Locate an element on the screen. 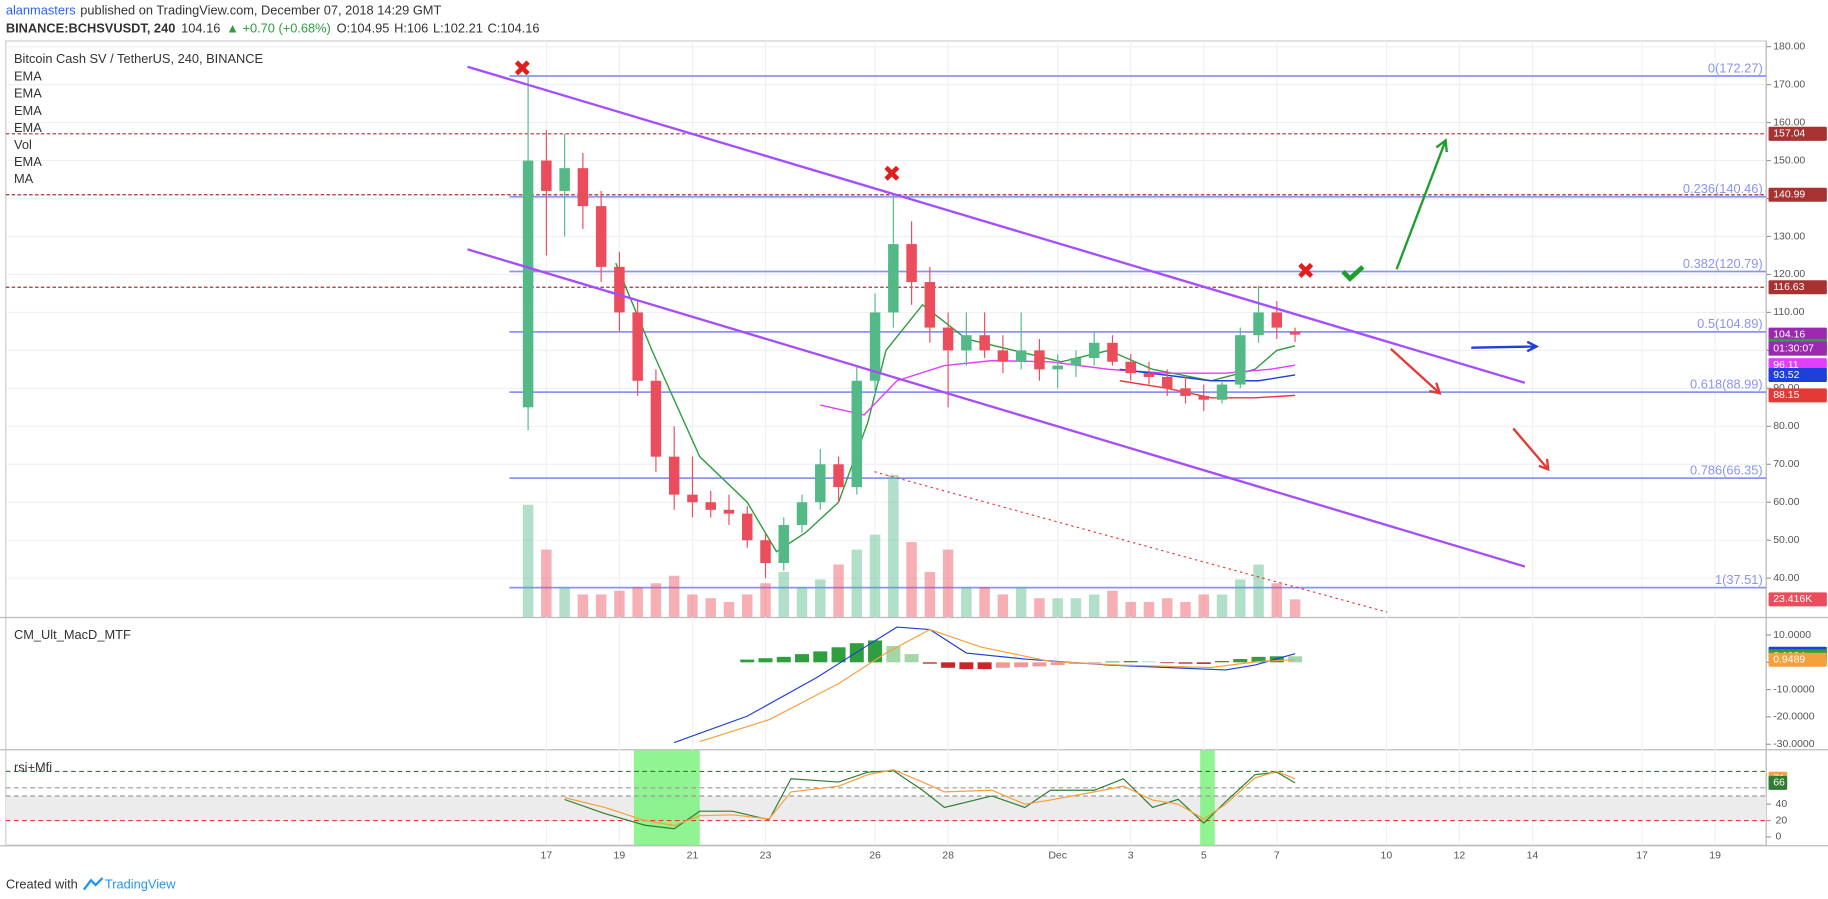 The height and width of the screenshot is (899, 1828). logo is located at coordinates (93, 884).